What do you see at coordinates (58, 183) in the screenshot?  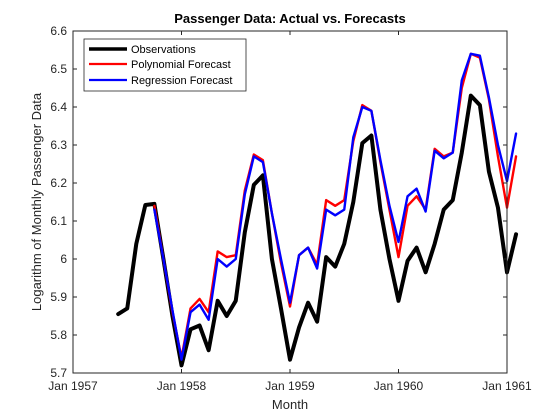 I see `y-tick-label: 6.2` at bounding box center [58, 183].